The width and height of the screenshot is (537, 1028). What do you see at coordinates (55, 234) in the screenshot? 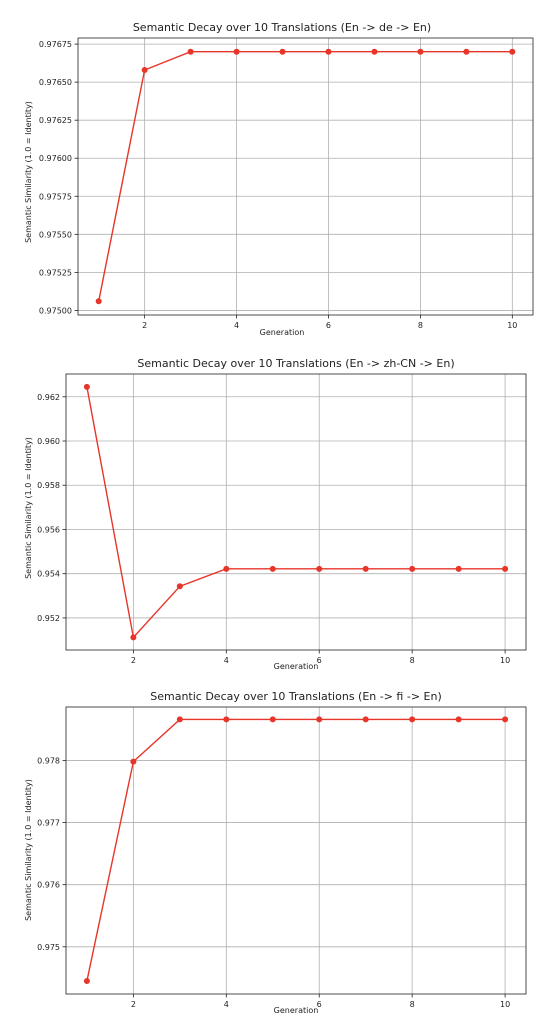
I see `y-tick-label: 0.97550` at bounding box center [55, 234].